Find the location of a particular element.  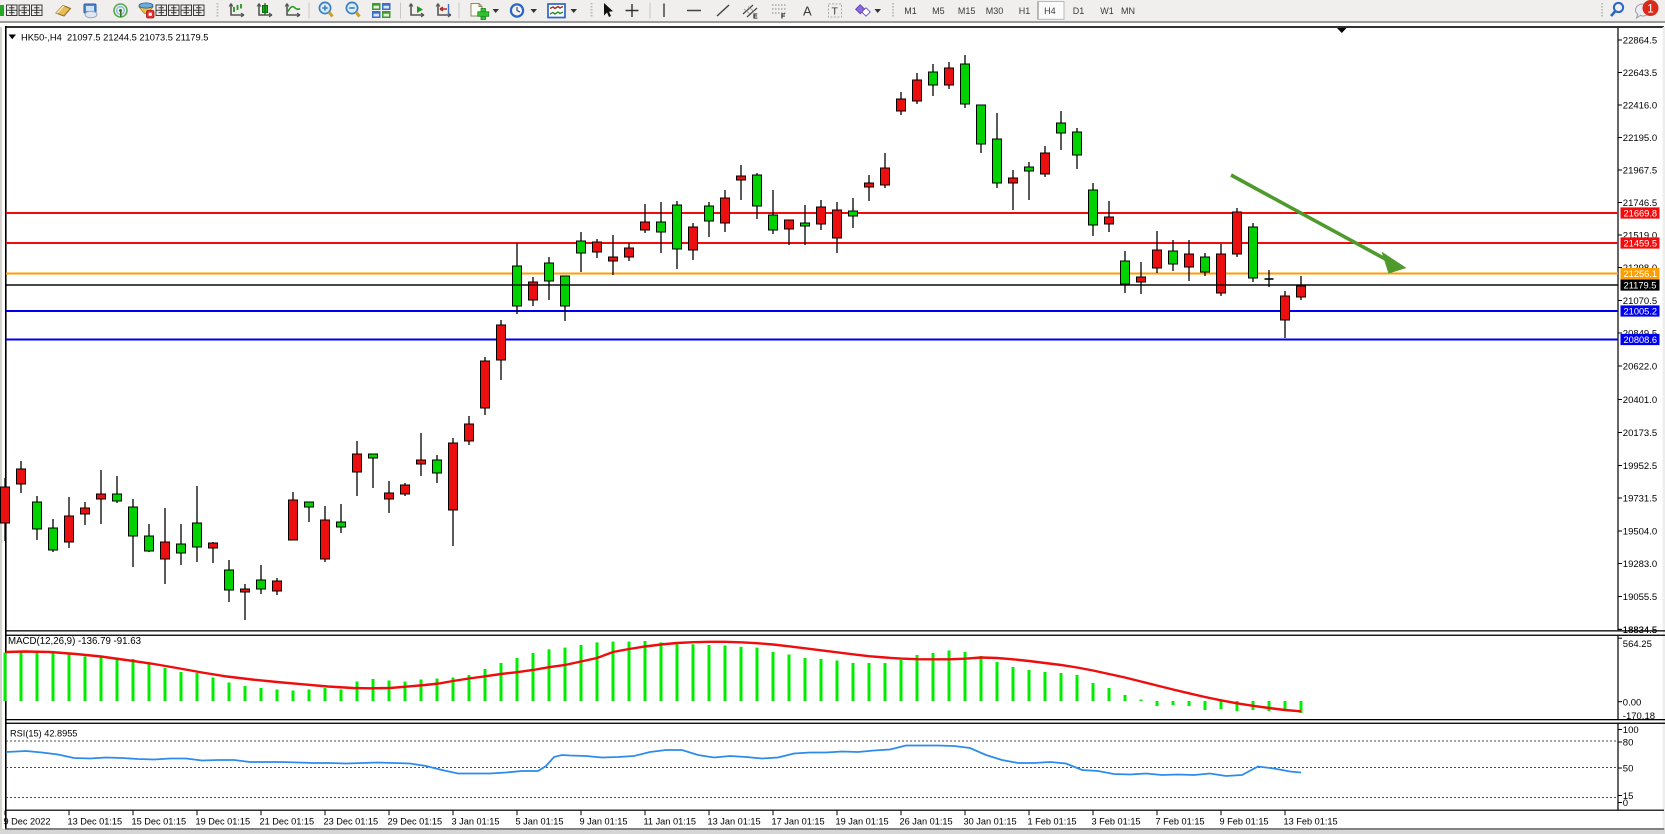

svg-text: 21669.8 is located at coordinates (1641, 214).